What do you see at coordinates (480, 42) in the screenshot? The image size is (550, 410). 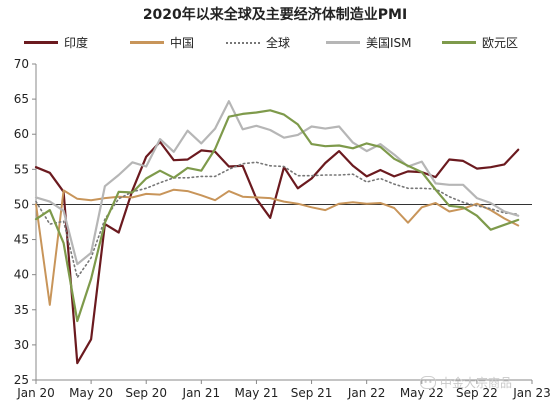 I see `legend-item-eurozone: 欧元区` at bounding box center [480, 42].